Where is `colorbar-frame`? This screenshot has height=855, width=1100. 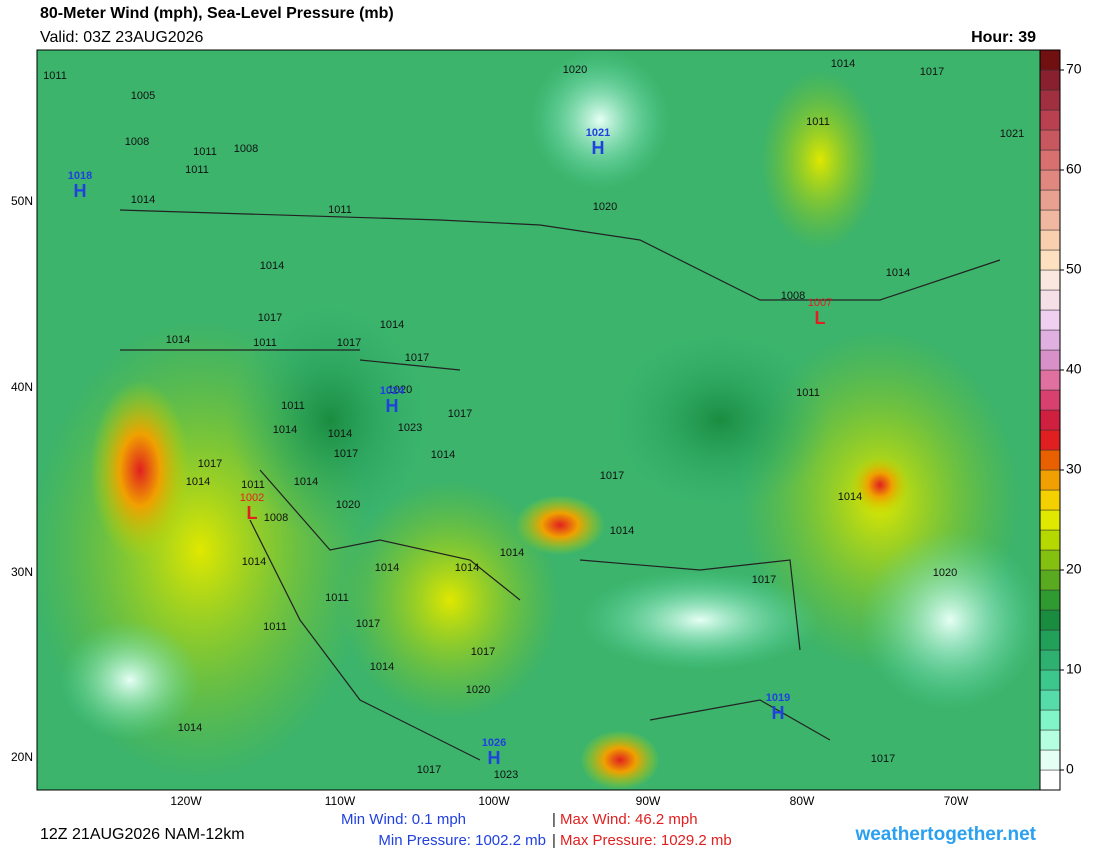 colorbar-frame is located at coordinates (1050, 420).